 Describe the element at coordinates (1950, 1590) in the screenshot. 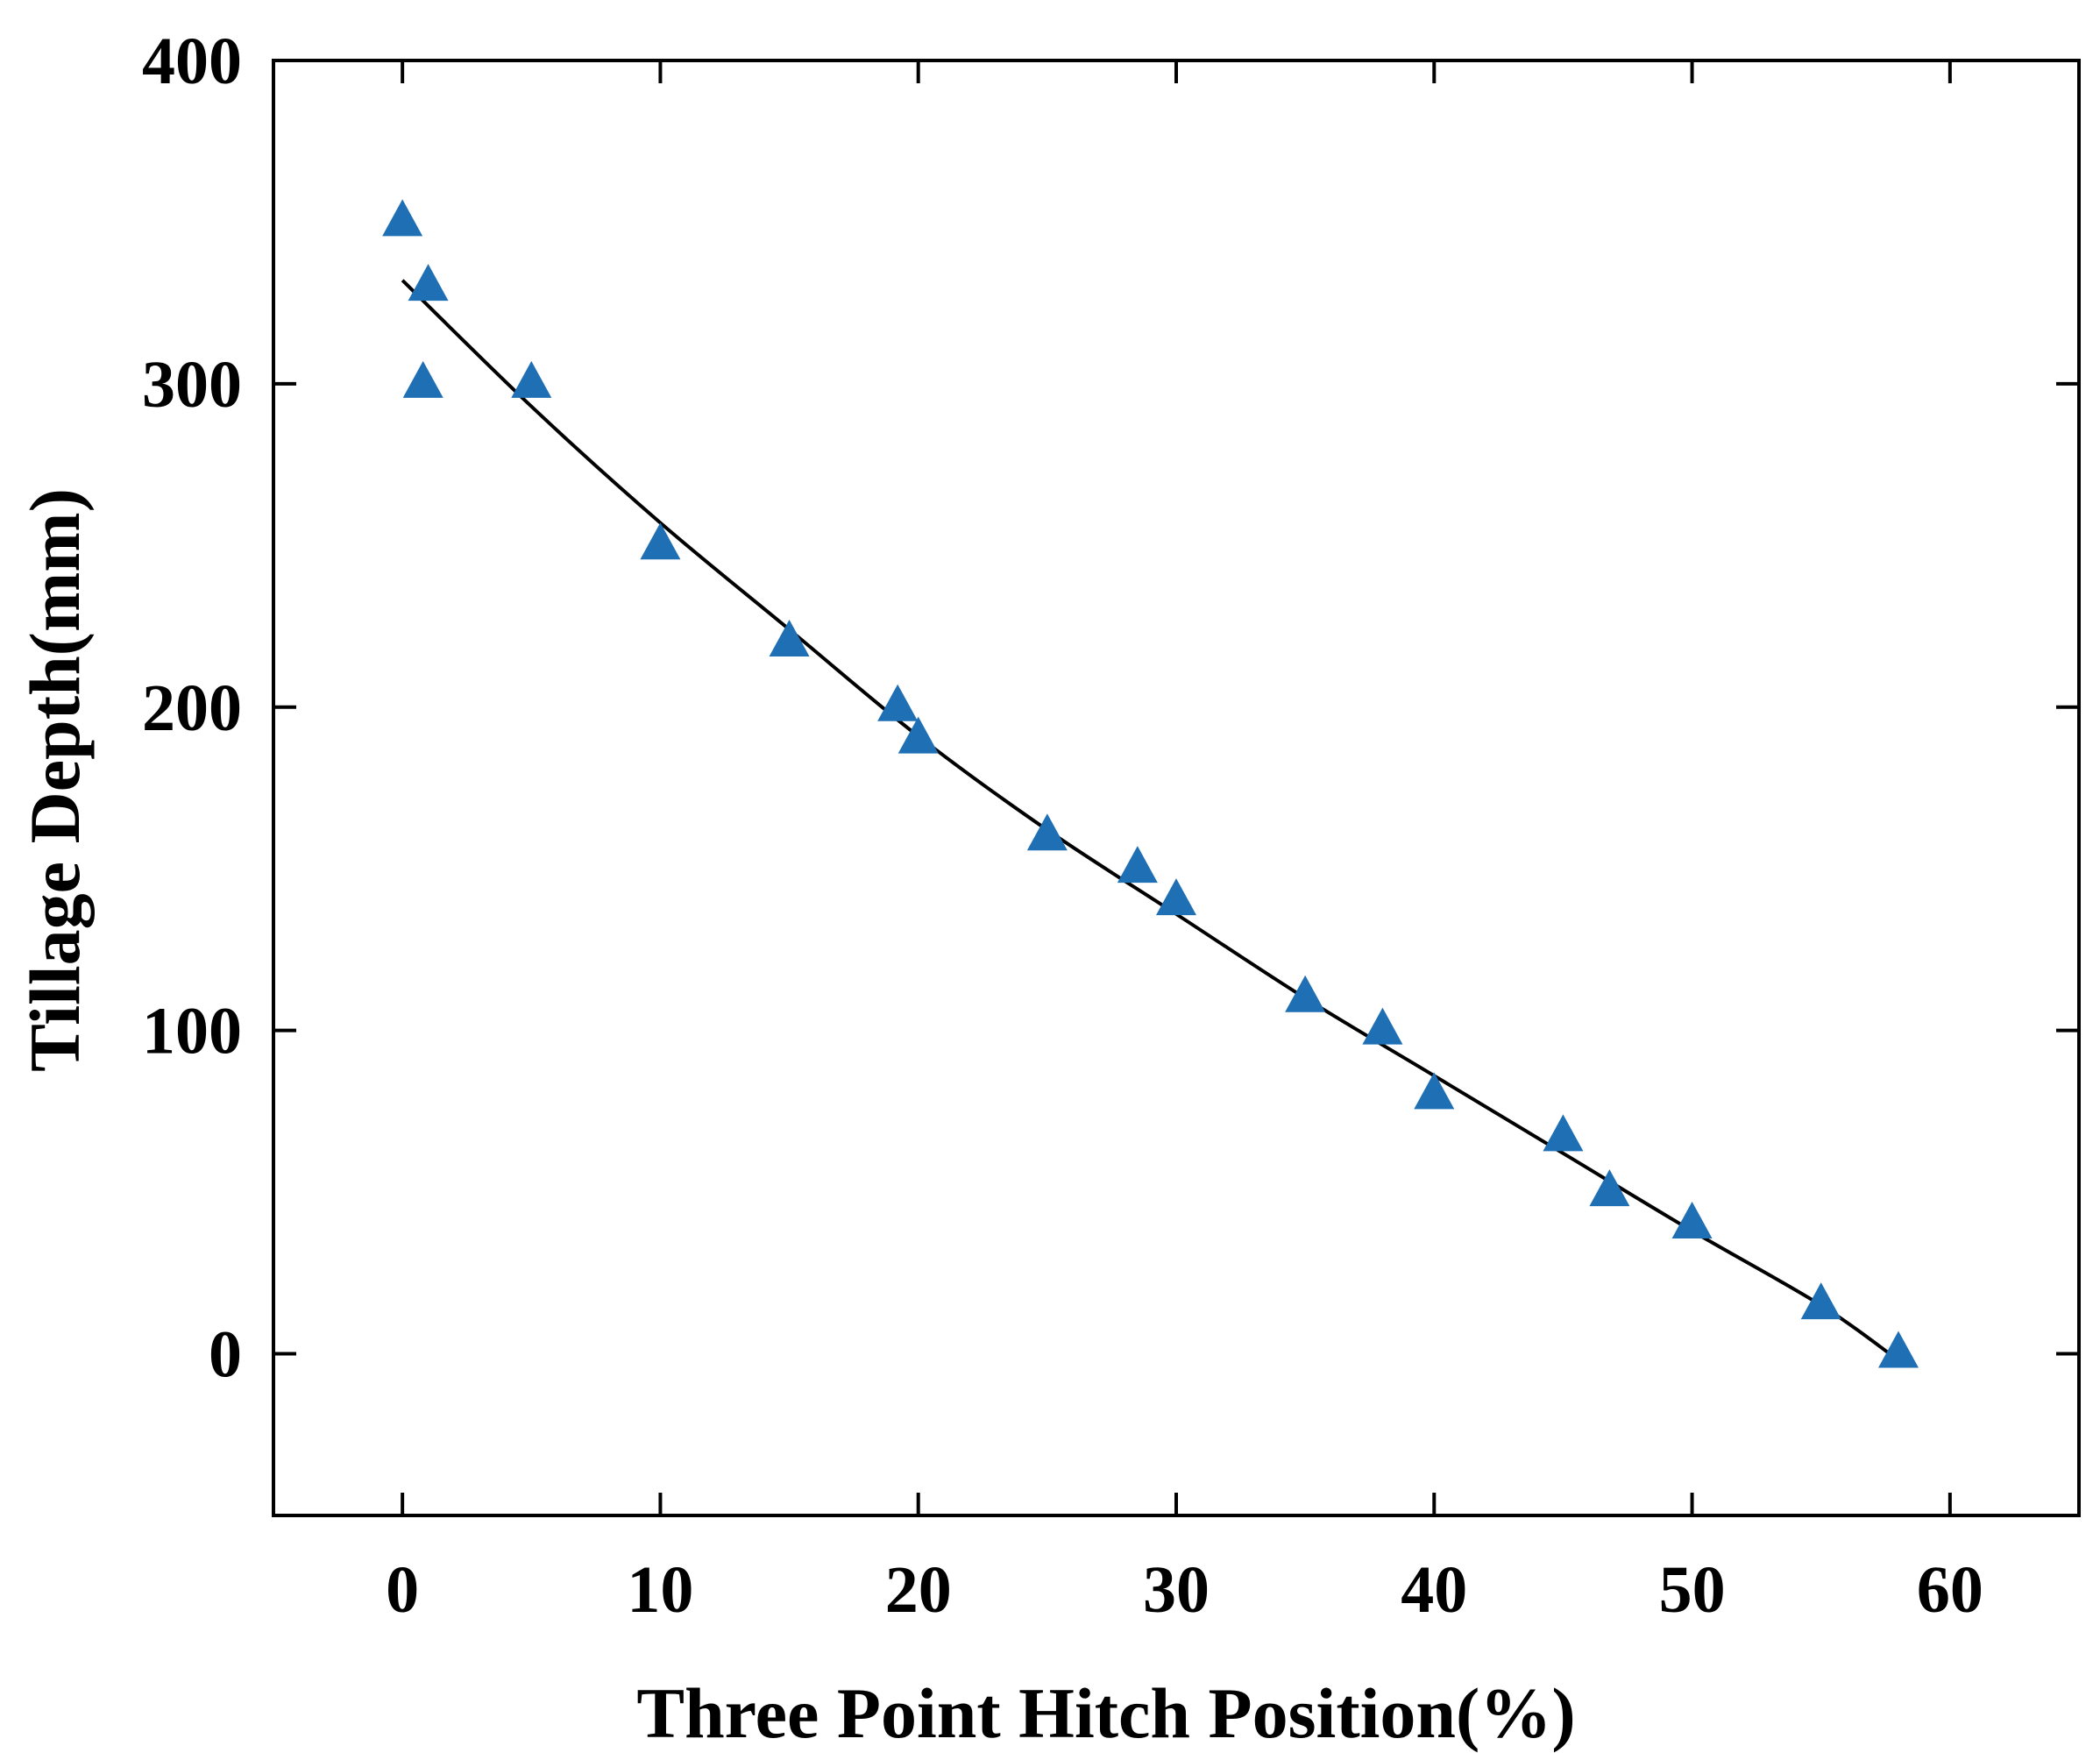

I see `x-tick-label: 60` at that location.